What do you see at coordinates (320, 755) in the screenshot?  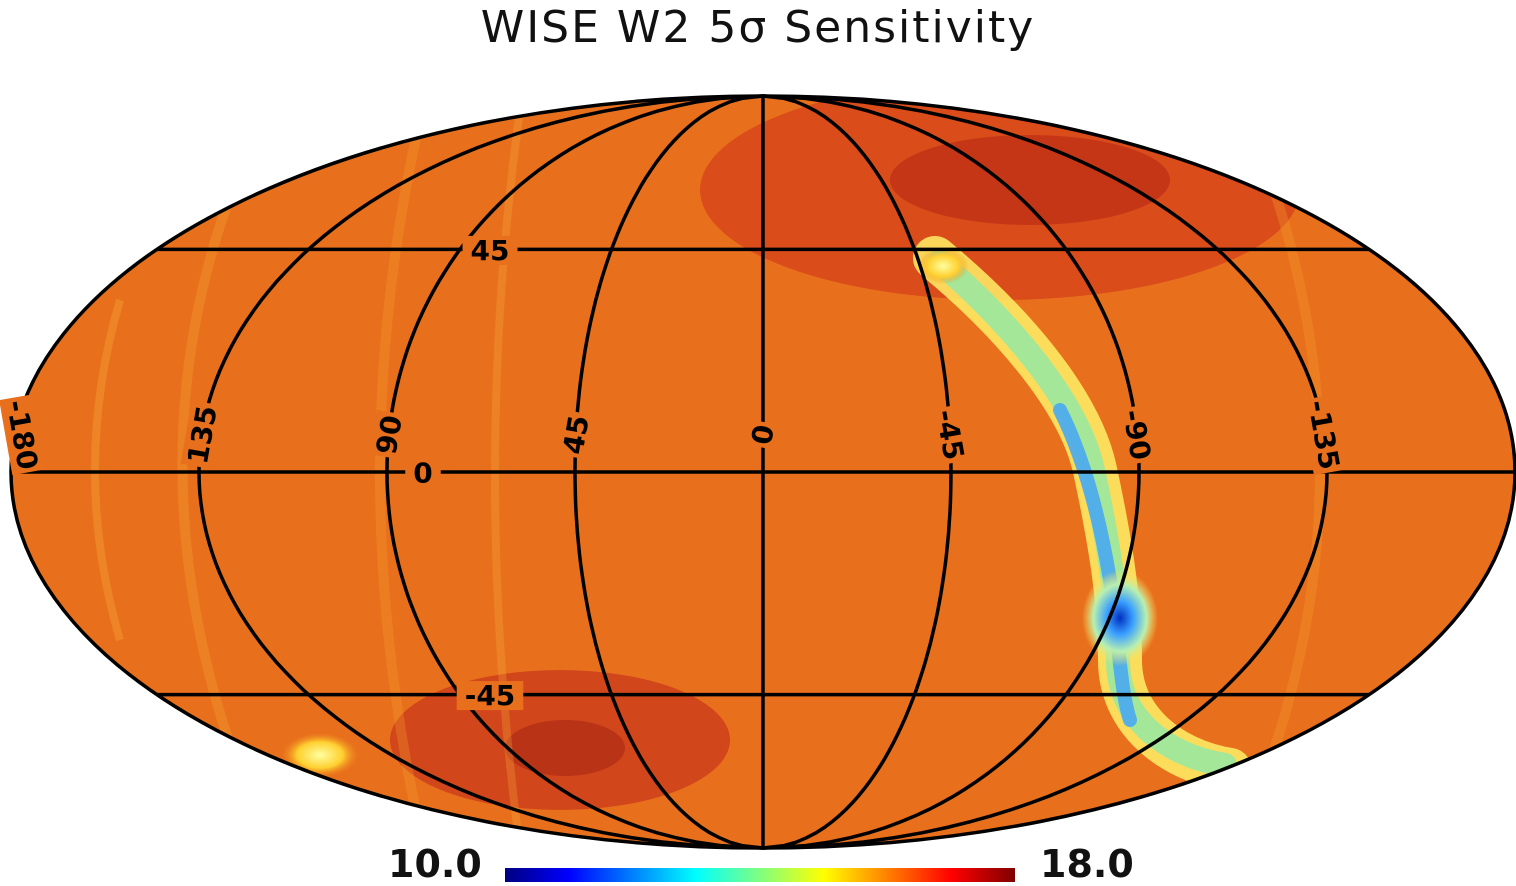 I see `yellow-spot-south` at bounding box center [320, 755].